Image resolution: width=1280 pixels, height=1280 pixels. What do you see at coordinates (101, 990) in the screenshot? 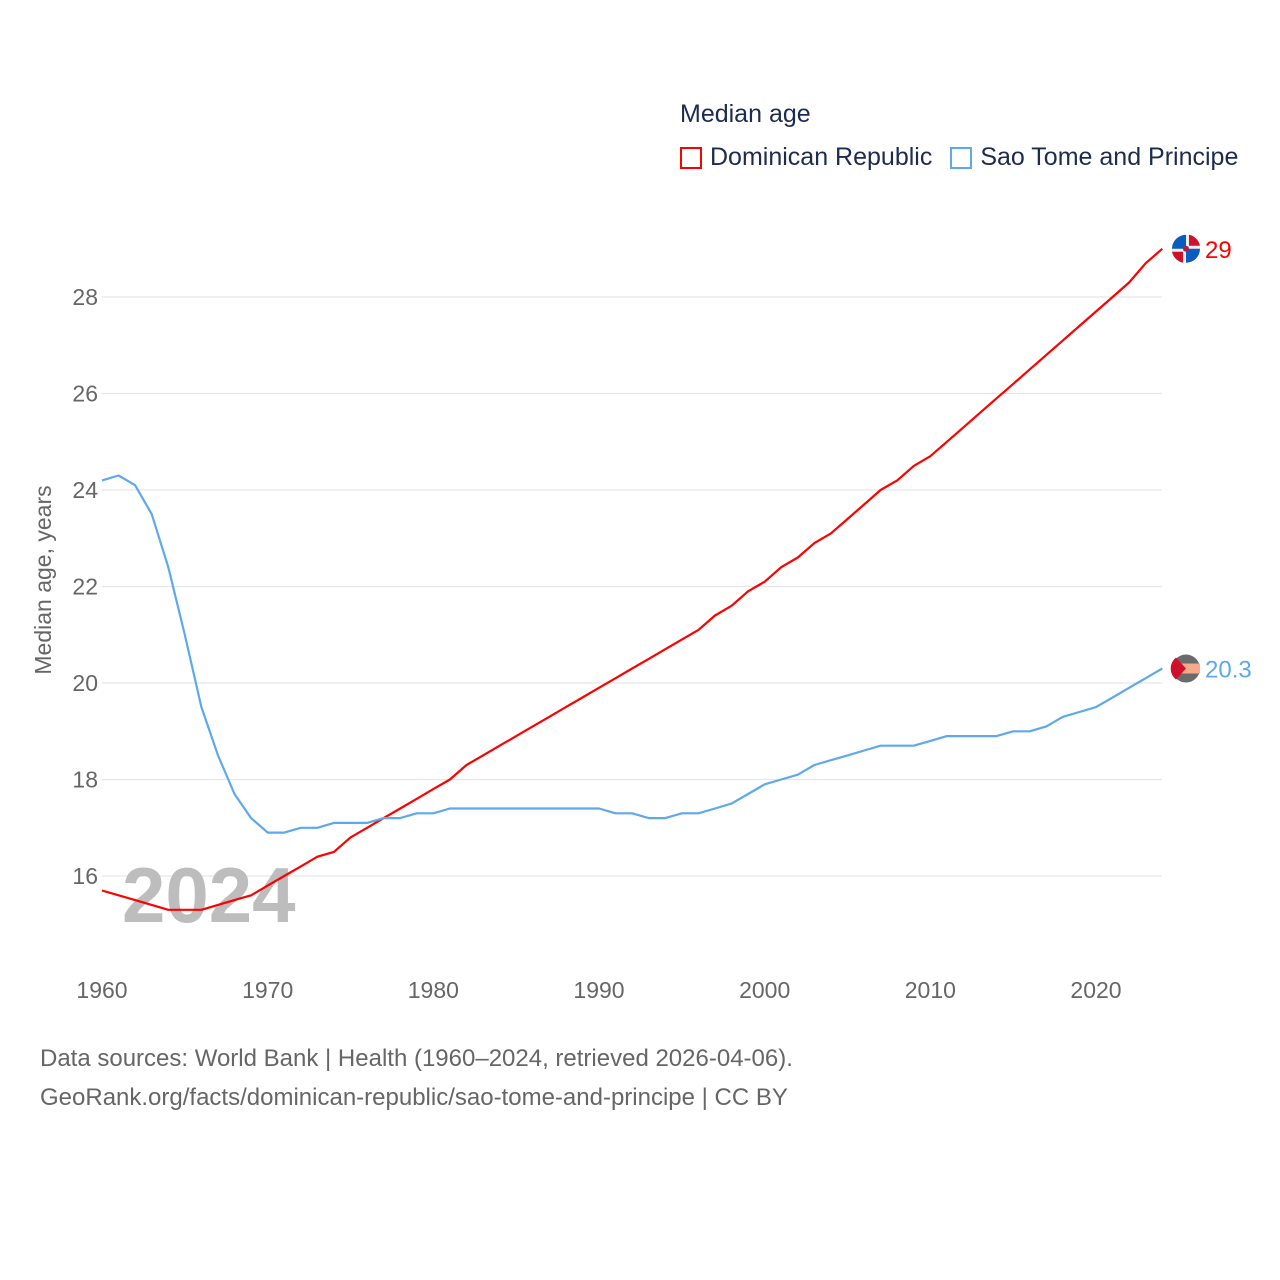
I see `x-tick-label: 1960` at bounding box center [101, 990].